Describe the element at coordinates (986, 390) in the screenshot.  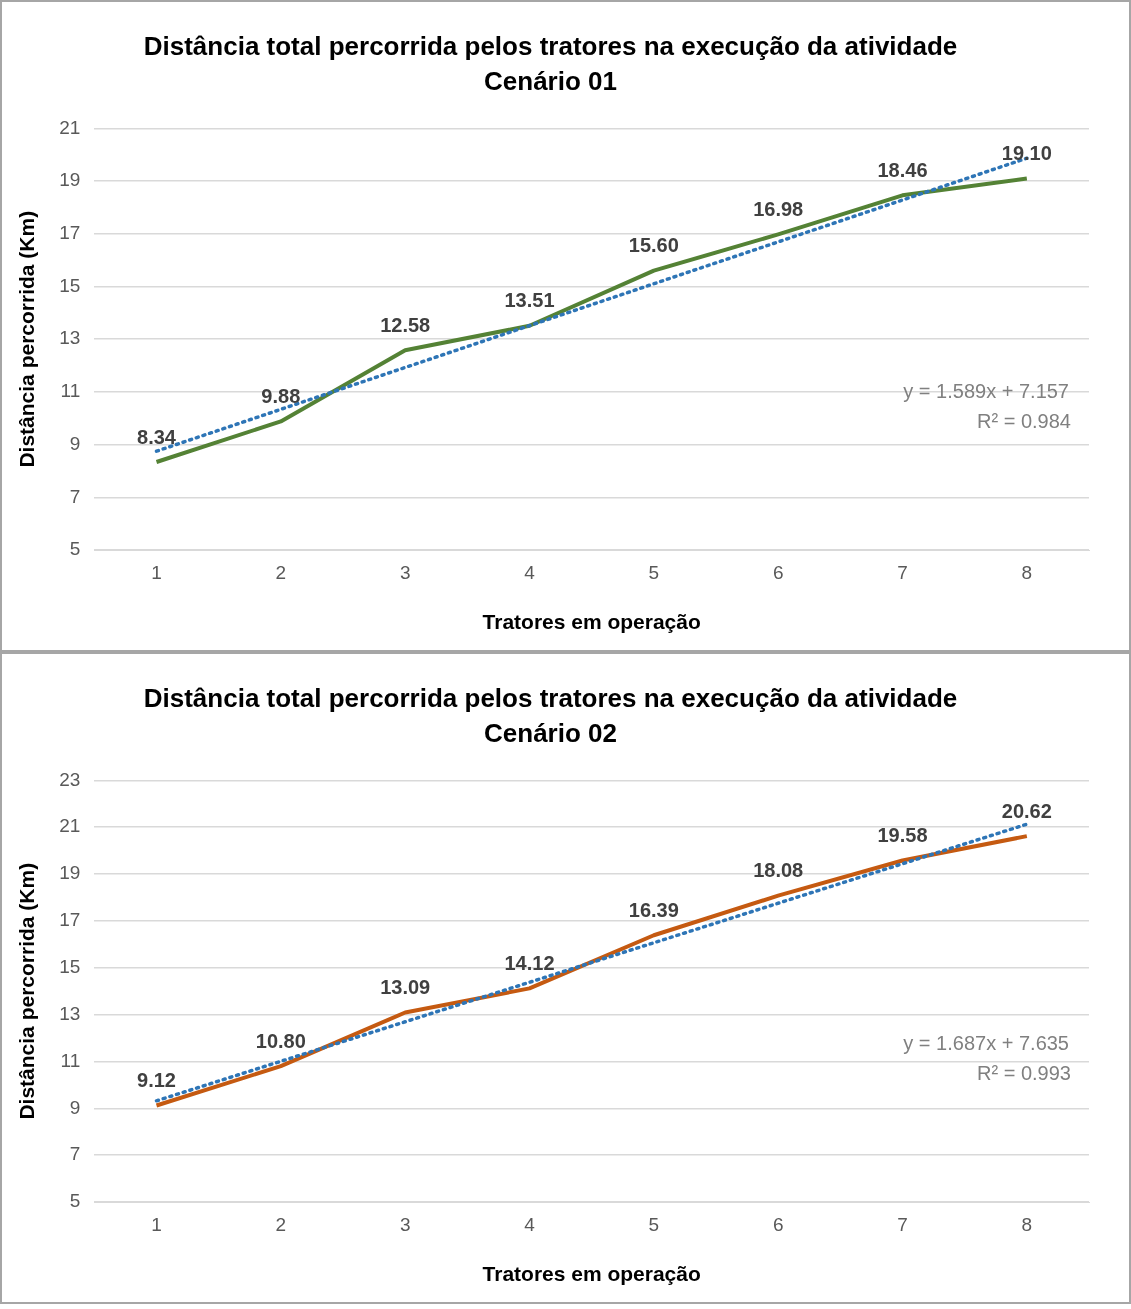
I see `annotation: y = 1.589x + 7.157` at that location.